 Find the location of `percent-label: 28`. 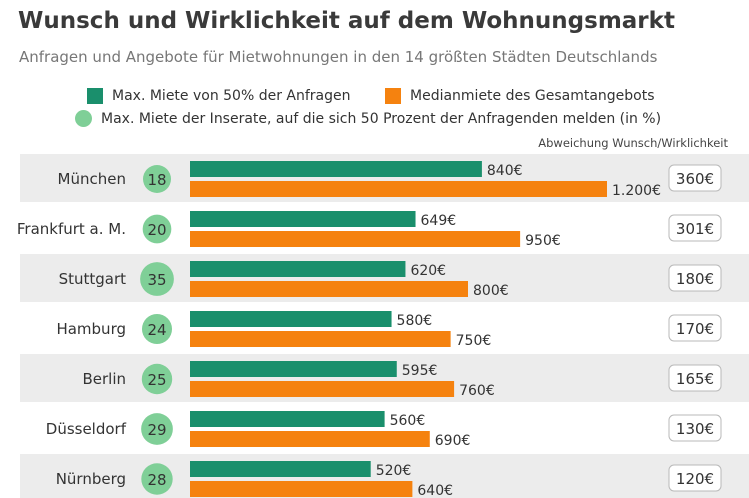

percent-label: 28 is located at coordinates (156, 480).